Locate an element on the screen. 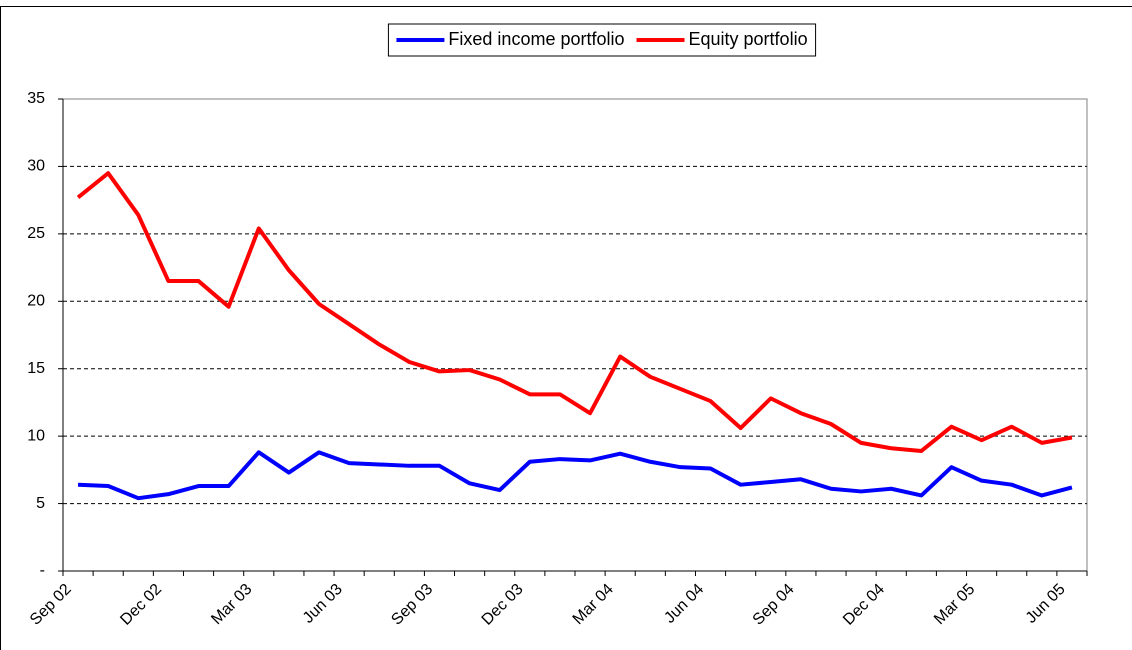 The height and width of the screenshot is (650, 1132). x-tick-label: Sep 04 is located at coordinates (774, 605).